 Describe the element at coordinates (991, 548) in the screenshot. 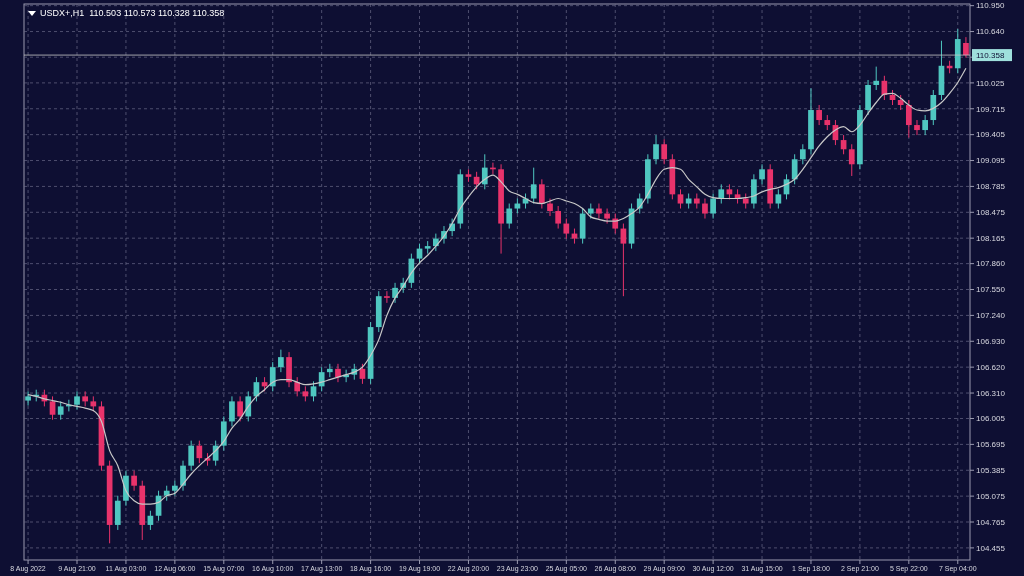

I see `y-tick-label: 104.455` at that location.